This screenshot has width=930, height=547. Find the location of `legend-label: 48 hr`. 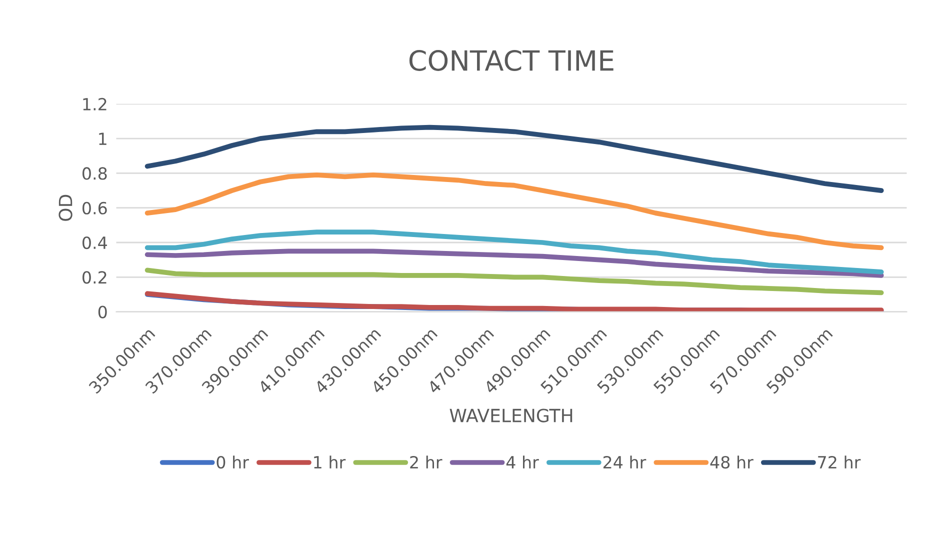

legend-label: 48 hr is located at coordinates (732, 462).